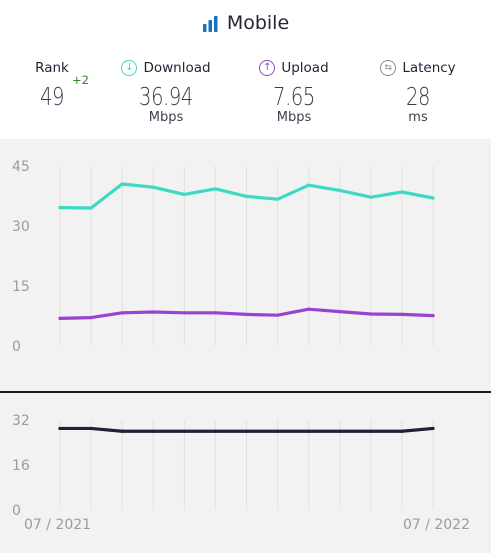  I want to click on y-tick-label: 30, so click(21, 227).